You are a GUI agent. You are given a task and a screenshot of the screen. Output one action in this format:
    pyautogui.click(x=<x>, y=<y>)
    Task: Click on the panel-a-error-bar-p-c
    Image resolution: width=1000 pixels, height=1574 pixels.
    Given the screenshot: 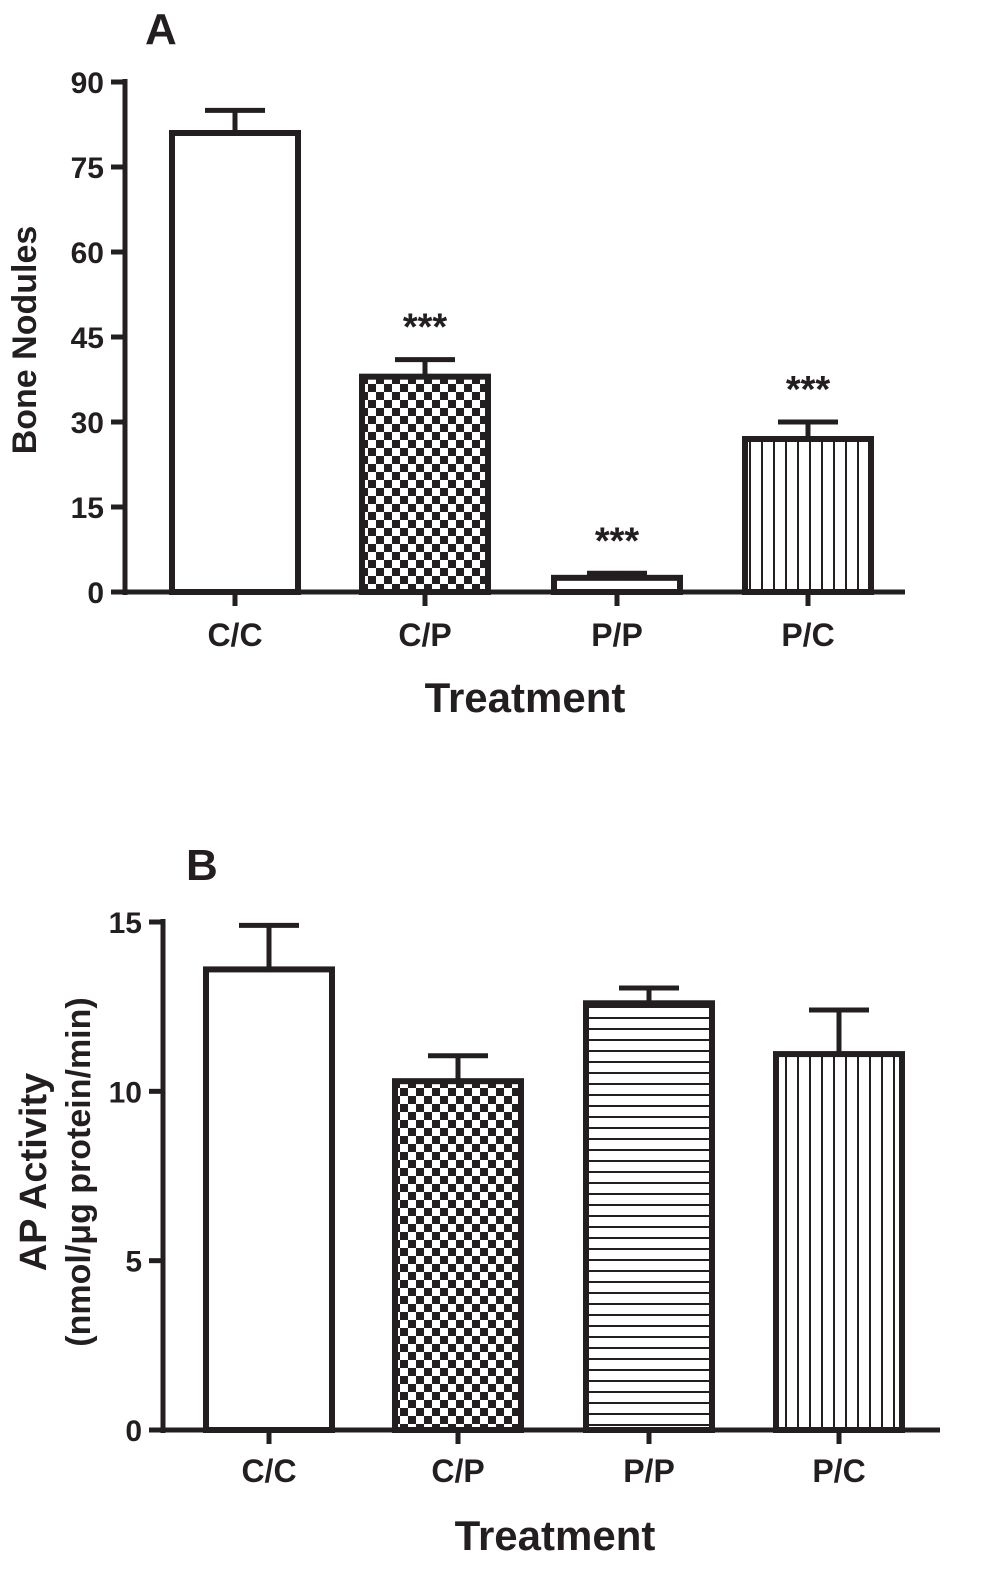 What is the action you would take?
    pyautogui.click(x=808, y=429)
    